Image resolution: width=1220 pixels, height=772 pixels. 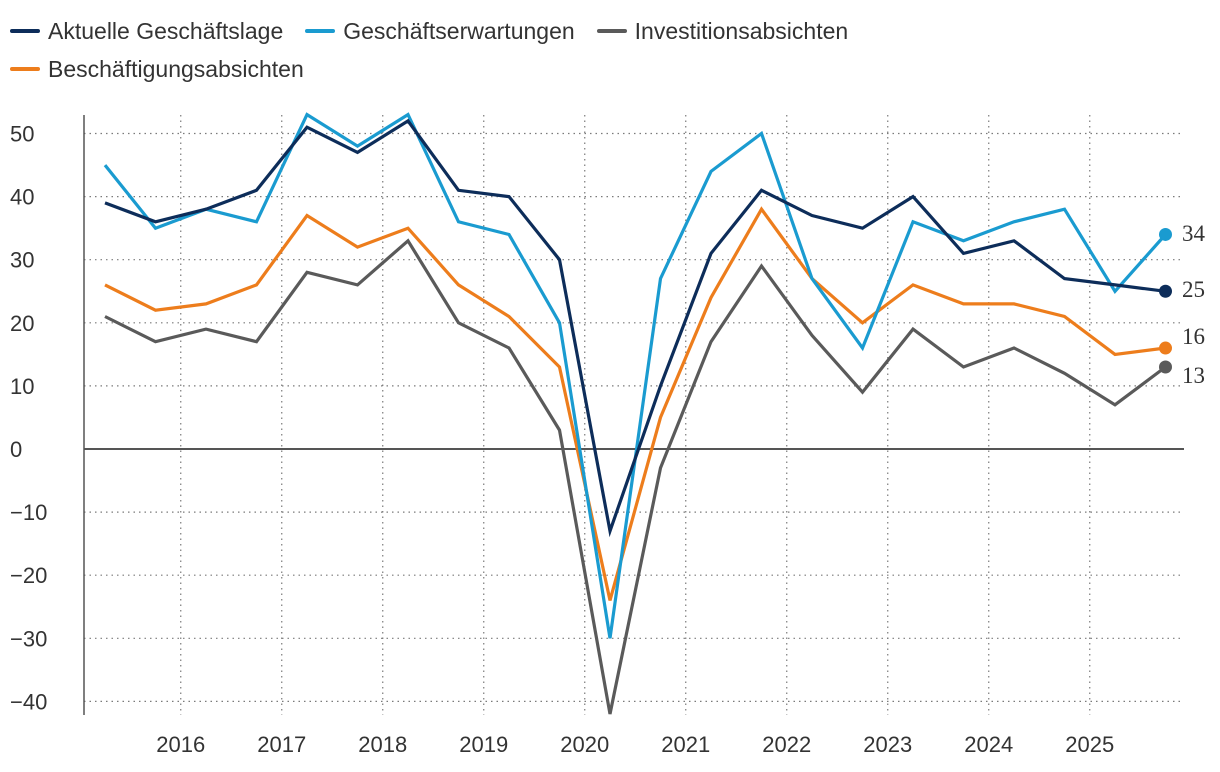 What do you see at coordinates (382, 744) in the screenshot?
I see `x-tick-label: 2018` at bounding box center [382, 744].